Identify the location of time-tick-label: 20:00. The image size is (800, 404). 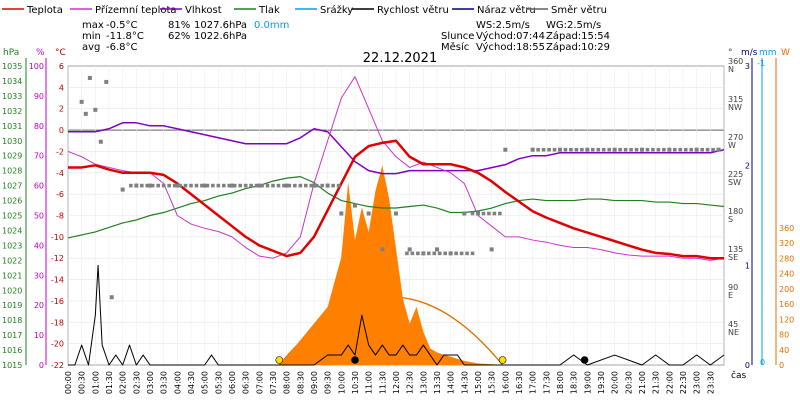
(615, 382).